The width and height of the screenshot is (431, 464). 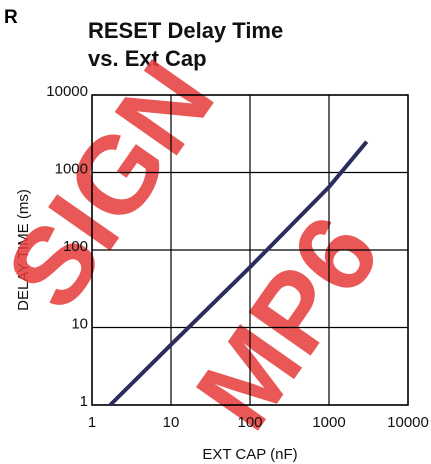 I want to click on chart-title: RESET Delay Time, so click(x=185, y=30).